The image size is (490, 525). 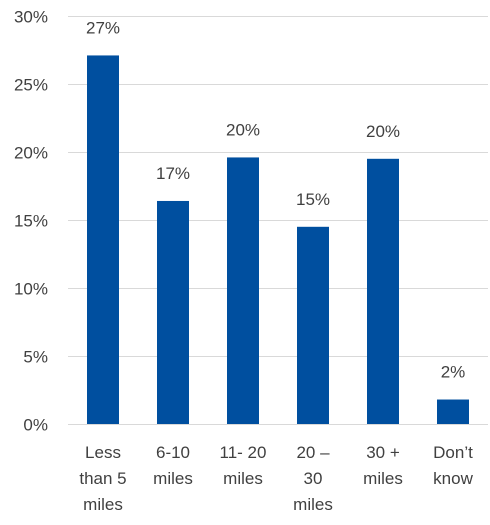 What do you see at coordinates (31, 289) in the screenshot?
I see `y-tick-label: 10%` at bounding box center [31, 289].